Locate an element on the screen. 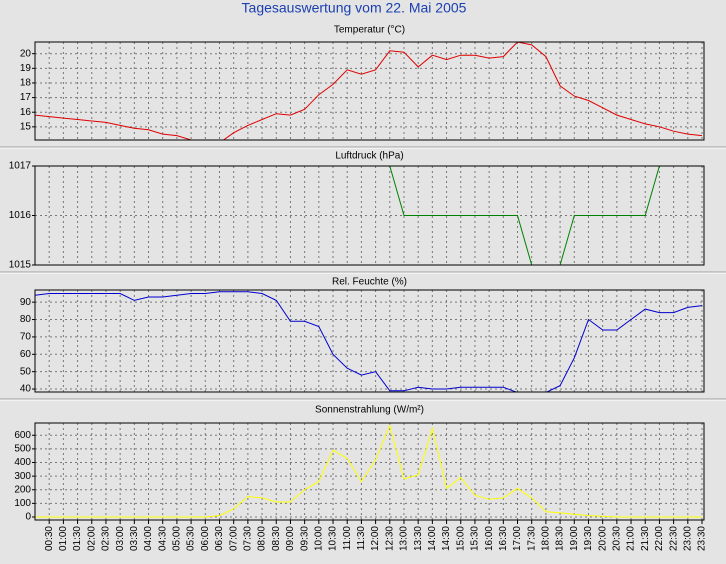  y-tick-label: 0 is located at coordinates (28, 517).